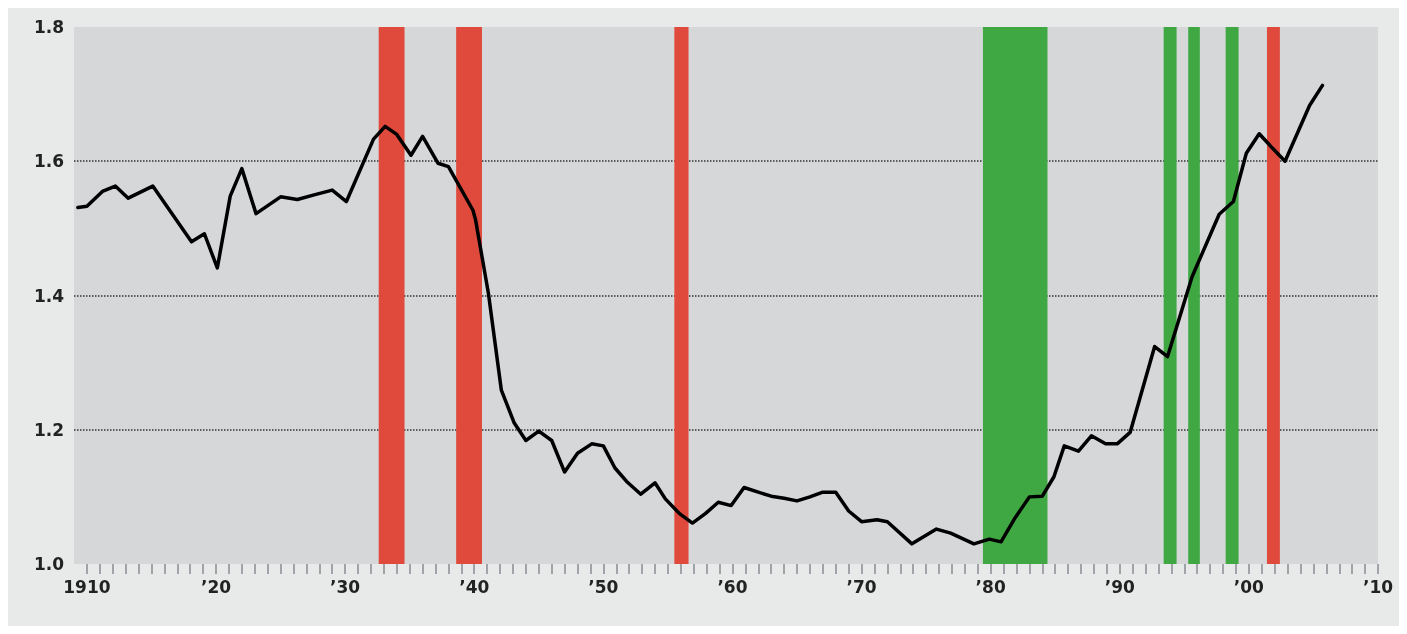 The height and width of the screenshot is (634, 1407). I want to click on y-tick-label: 1.2, so click(48, 429).